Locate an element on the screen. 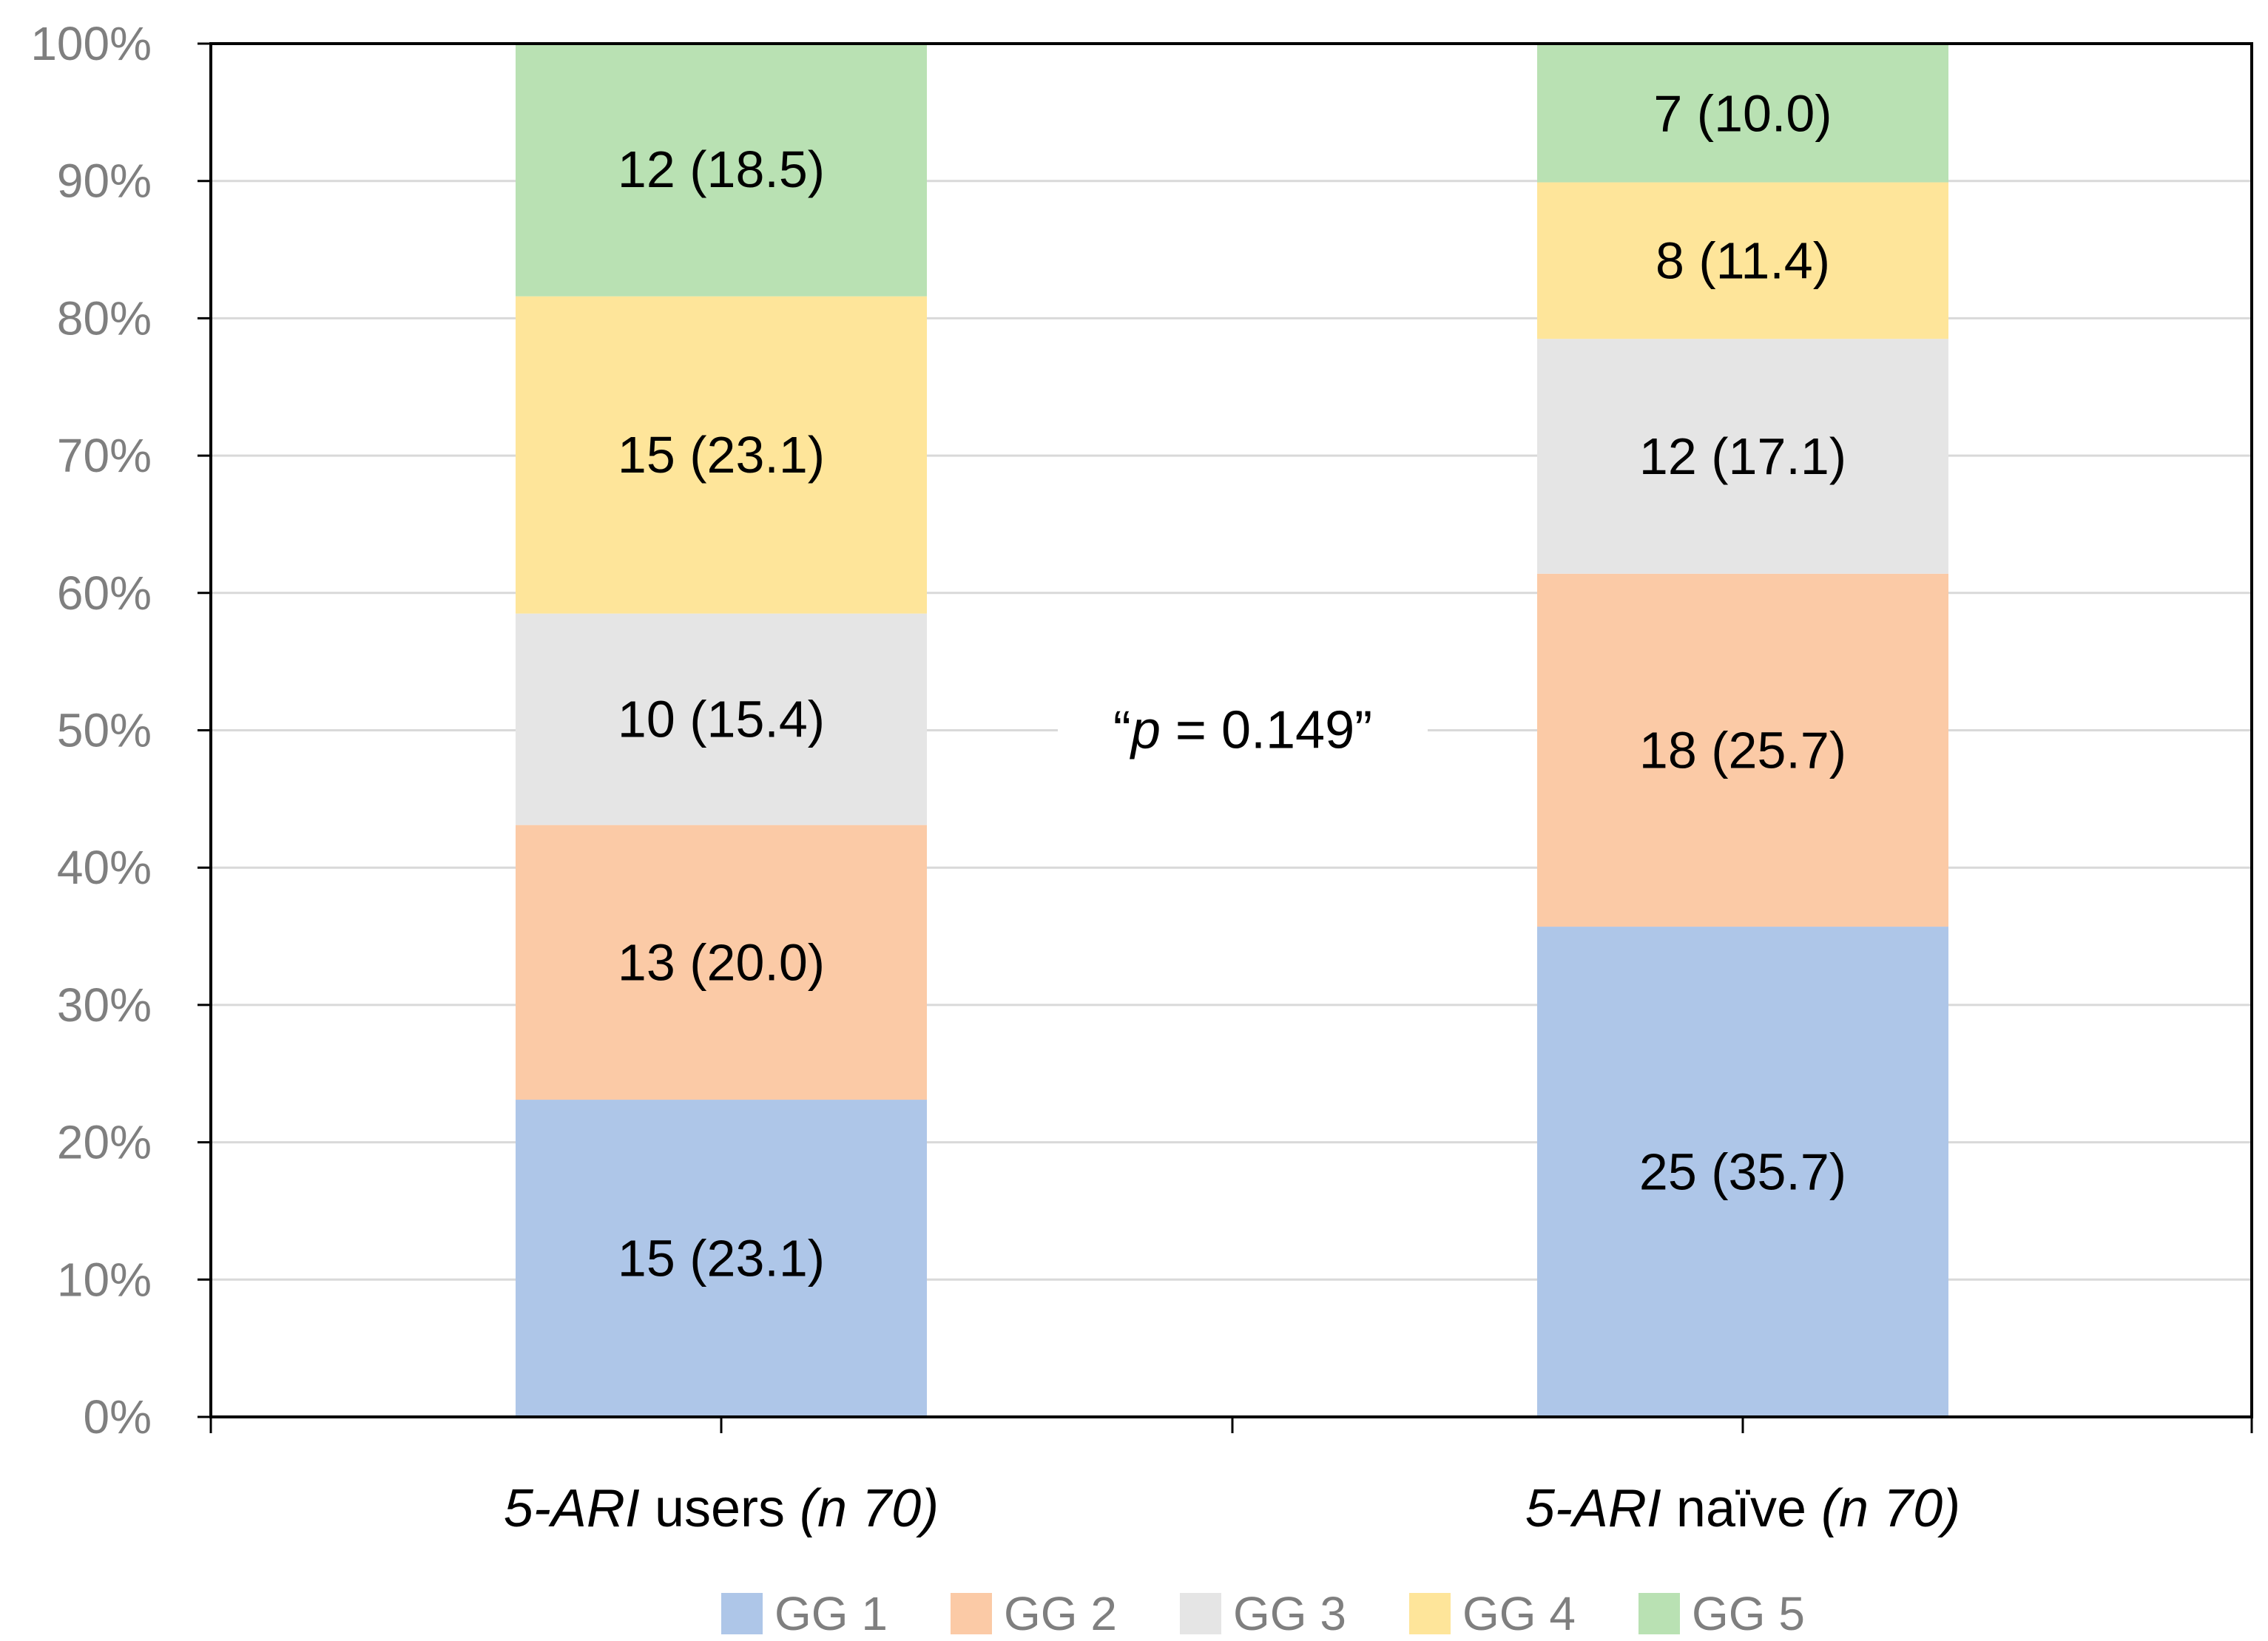 Image resolution: width=2268 pixels, height=1641 pixels. annotation-background is located at coordinates (1243, 730).